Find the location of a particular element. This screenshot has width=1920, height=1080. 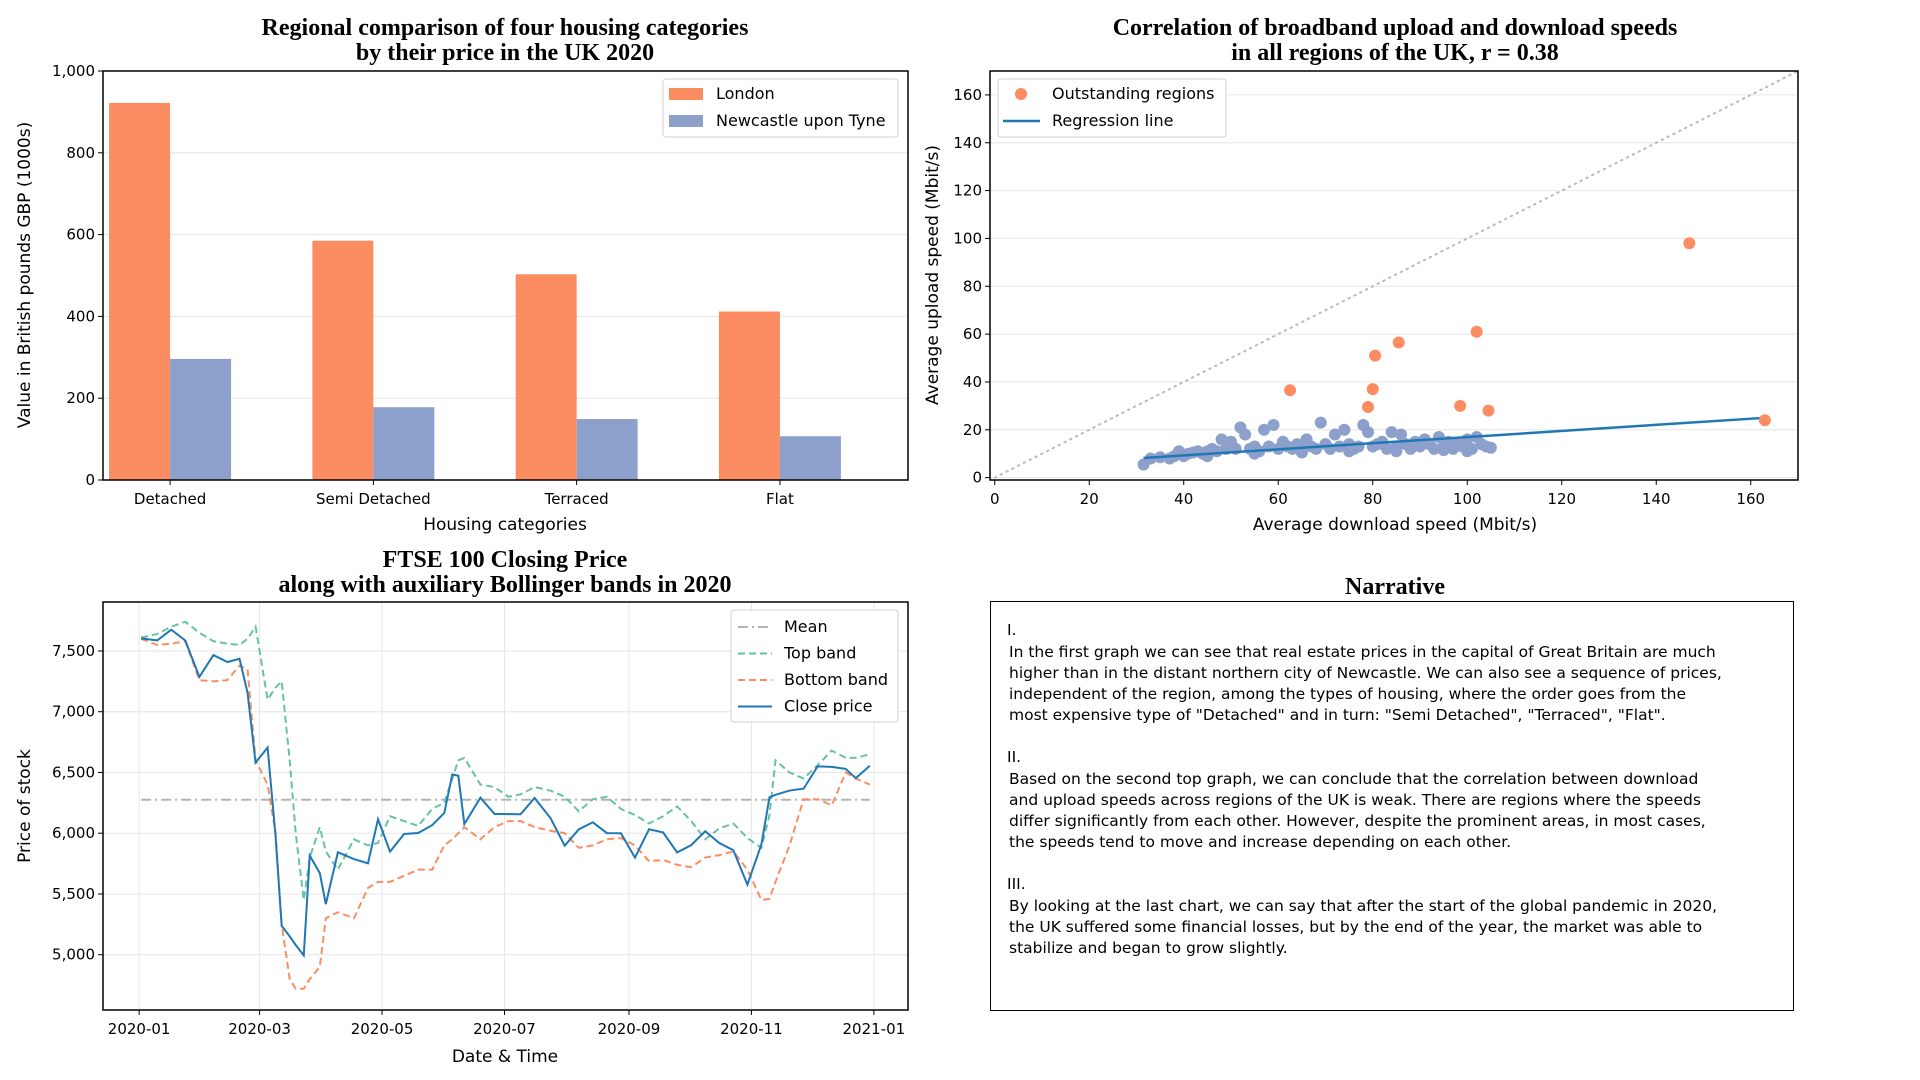

y-tick-label: 400 is located at coordinates (80, 316).